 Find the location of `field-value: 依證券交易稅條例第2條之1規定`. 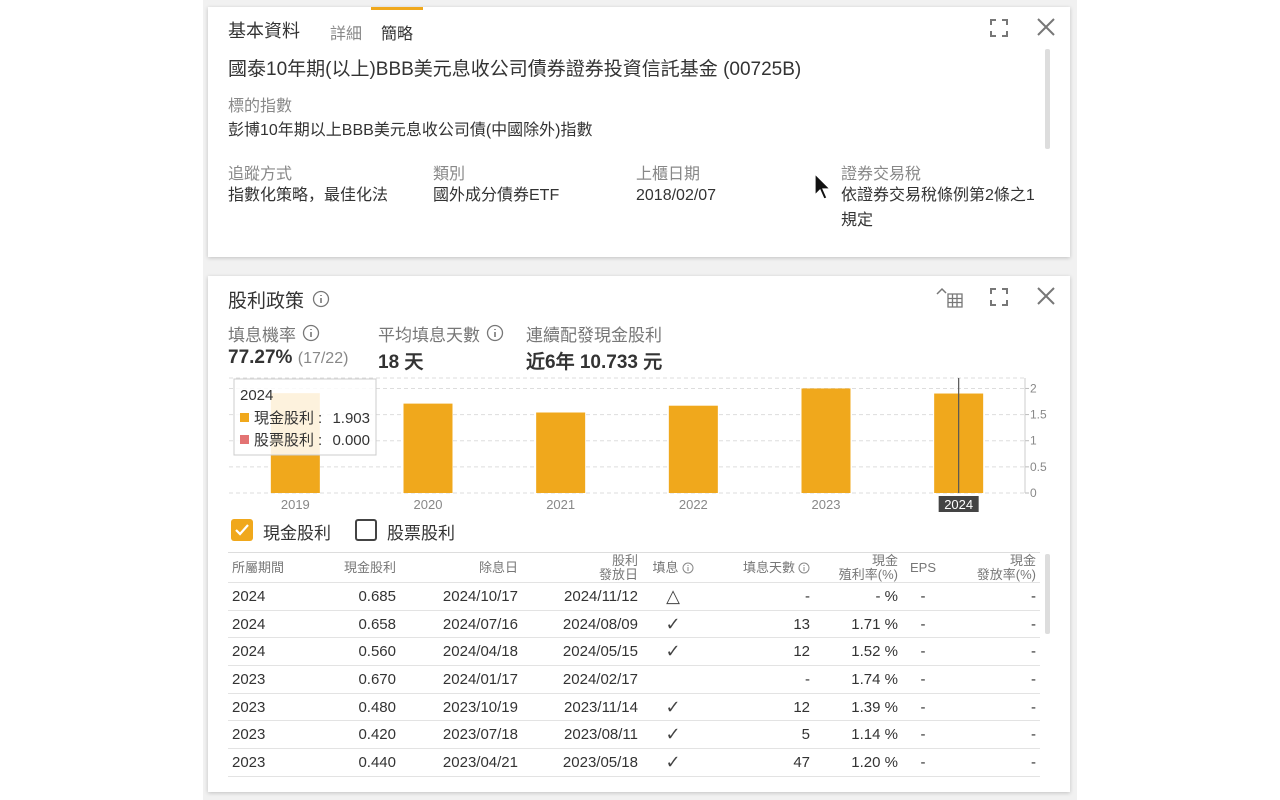

field-value: 依證券交易稅條例第2條之1規定 is located at coordinates (938, 208).